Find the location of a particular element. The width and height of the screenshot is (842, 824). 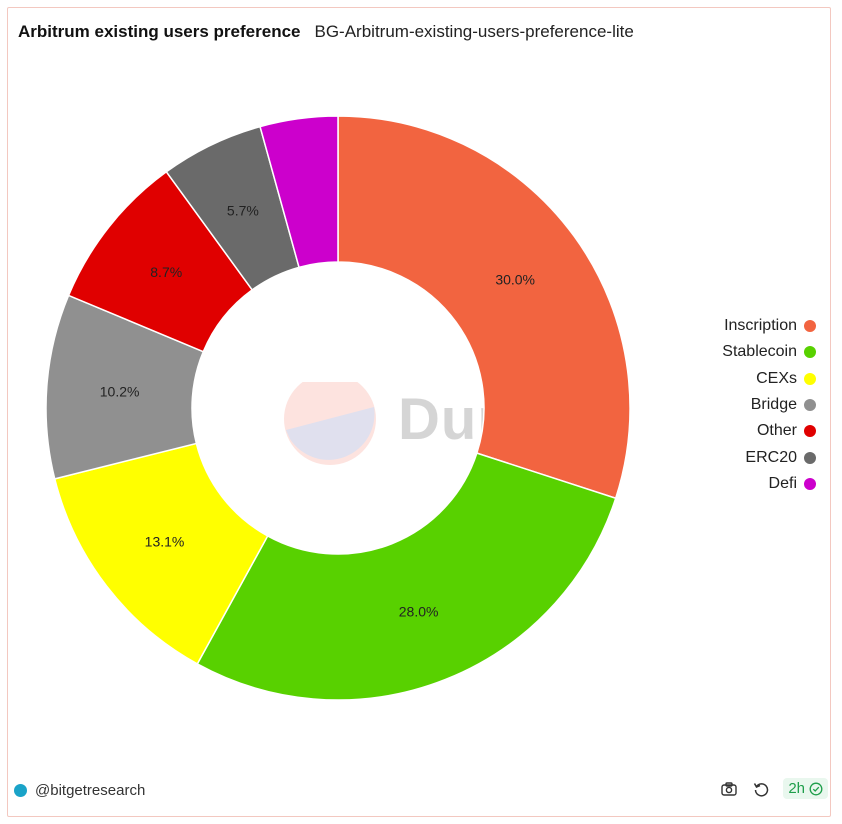

legend-label: Defi is located at coordinates (782, 483).